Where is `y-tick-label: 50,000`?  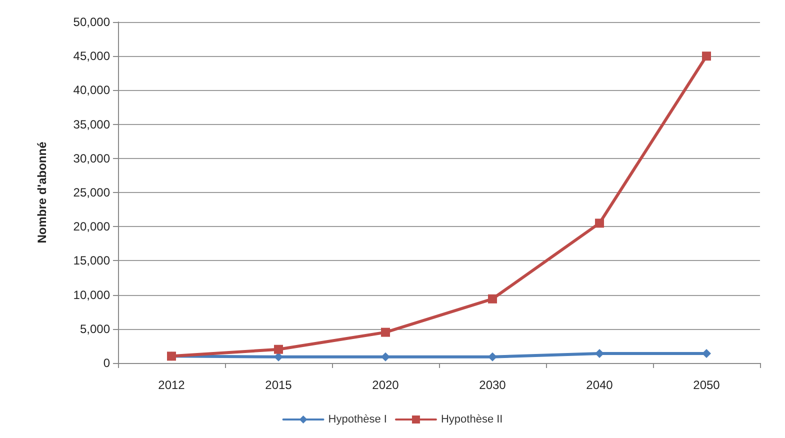 y-tick-label: 50,000 is located at coordinates (91, 22).